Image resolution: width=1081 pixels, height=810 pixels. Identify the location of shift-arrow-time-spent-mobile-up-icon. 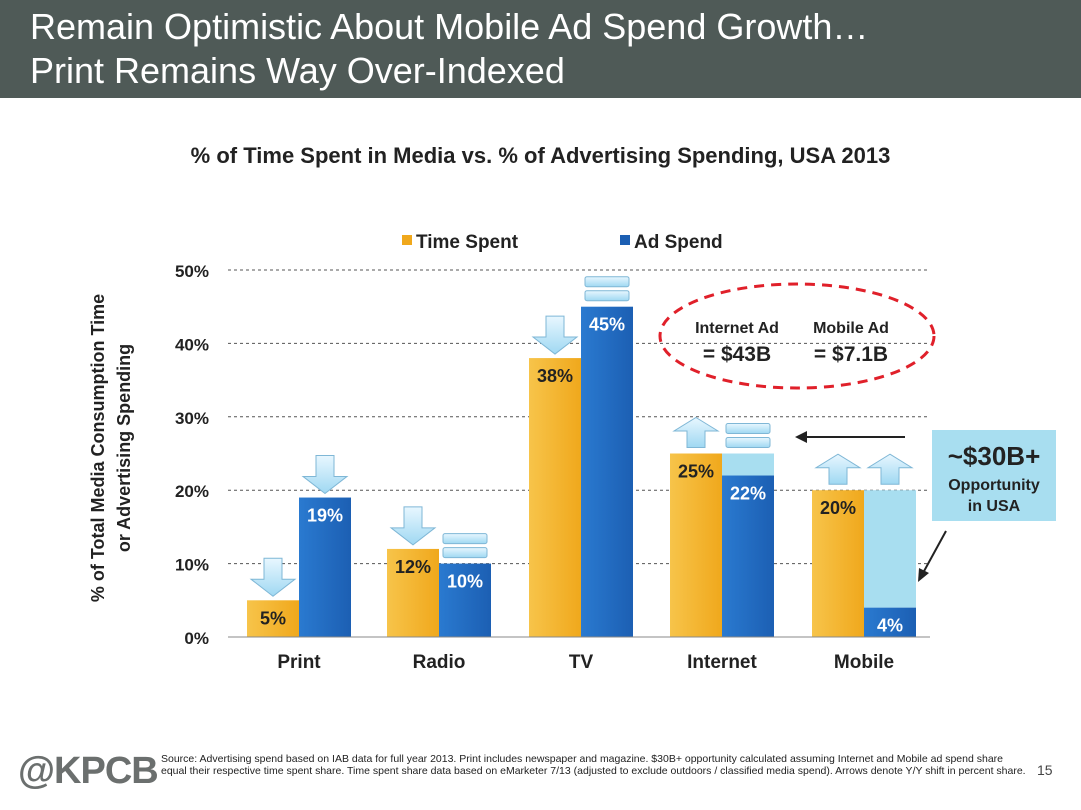
(838, 469).